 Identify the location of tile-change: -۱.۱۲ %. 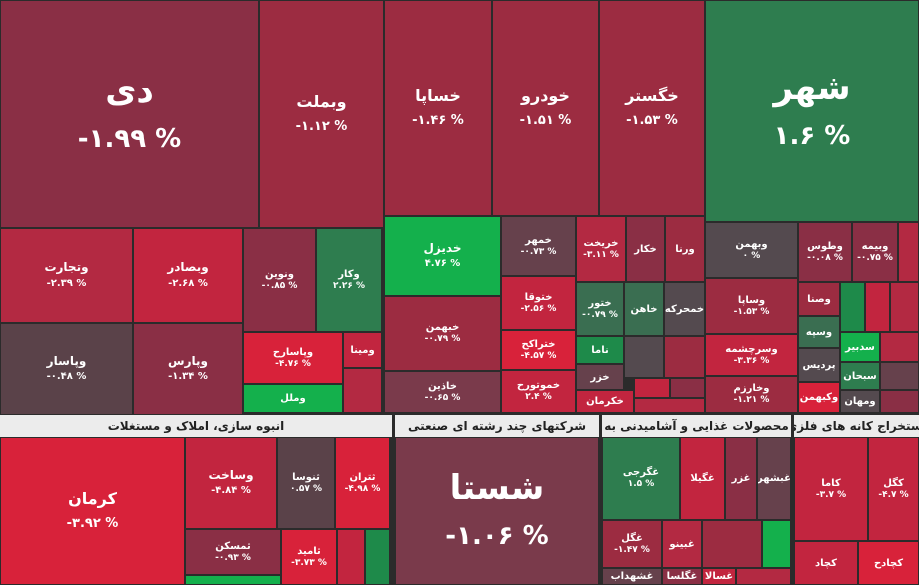
(321, 126).